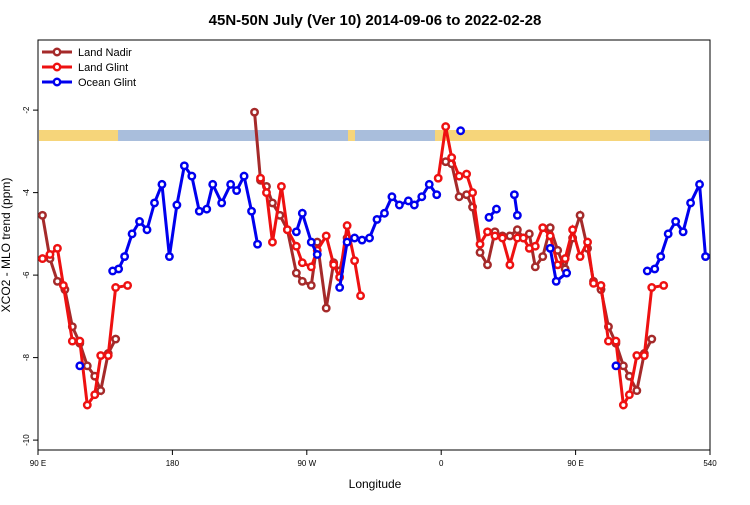  I want to click on map-strip, so click(374, 135).